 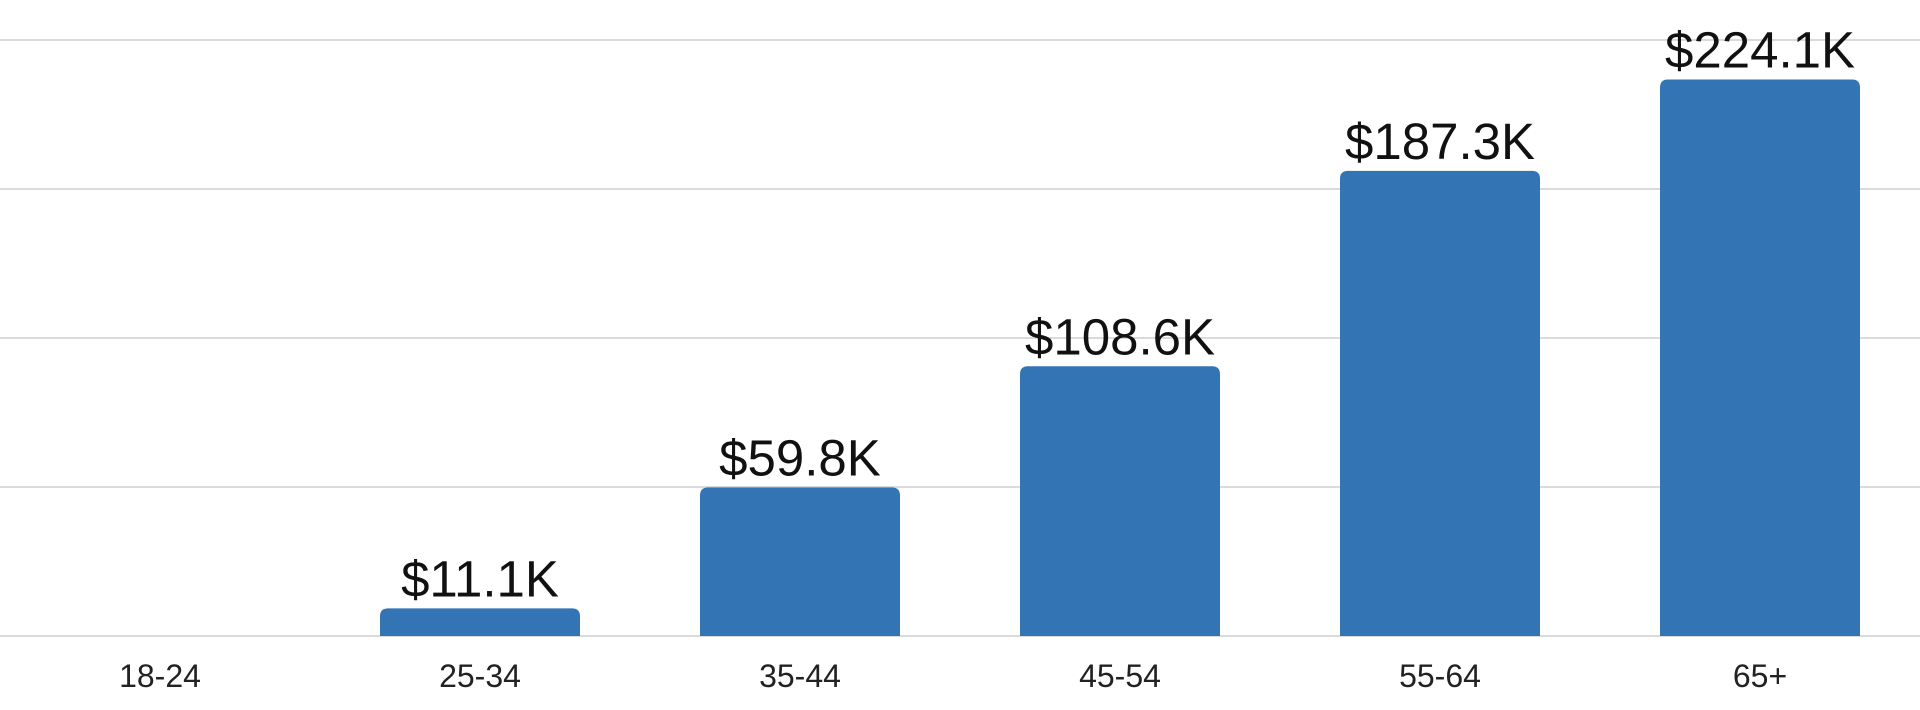 I want to click on x-tick-label-45-54: 45-54, so click(x=1120, y=676).